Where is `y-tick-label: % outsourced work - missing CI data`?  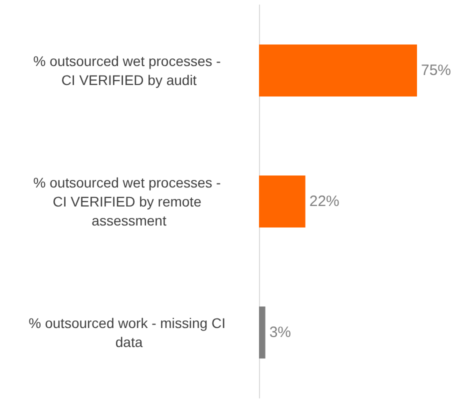 y-tick-label: % outsourced work - missing CI data is located at coordinates (129, 332).